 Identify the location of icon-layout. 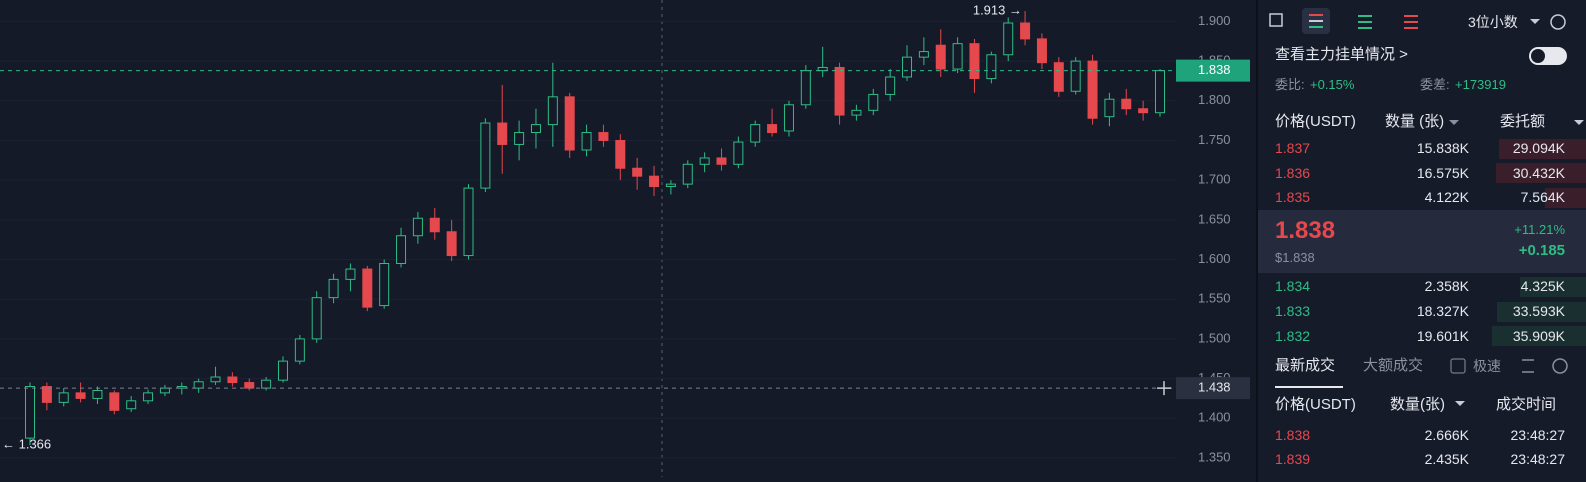
(1276, 20).